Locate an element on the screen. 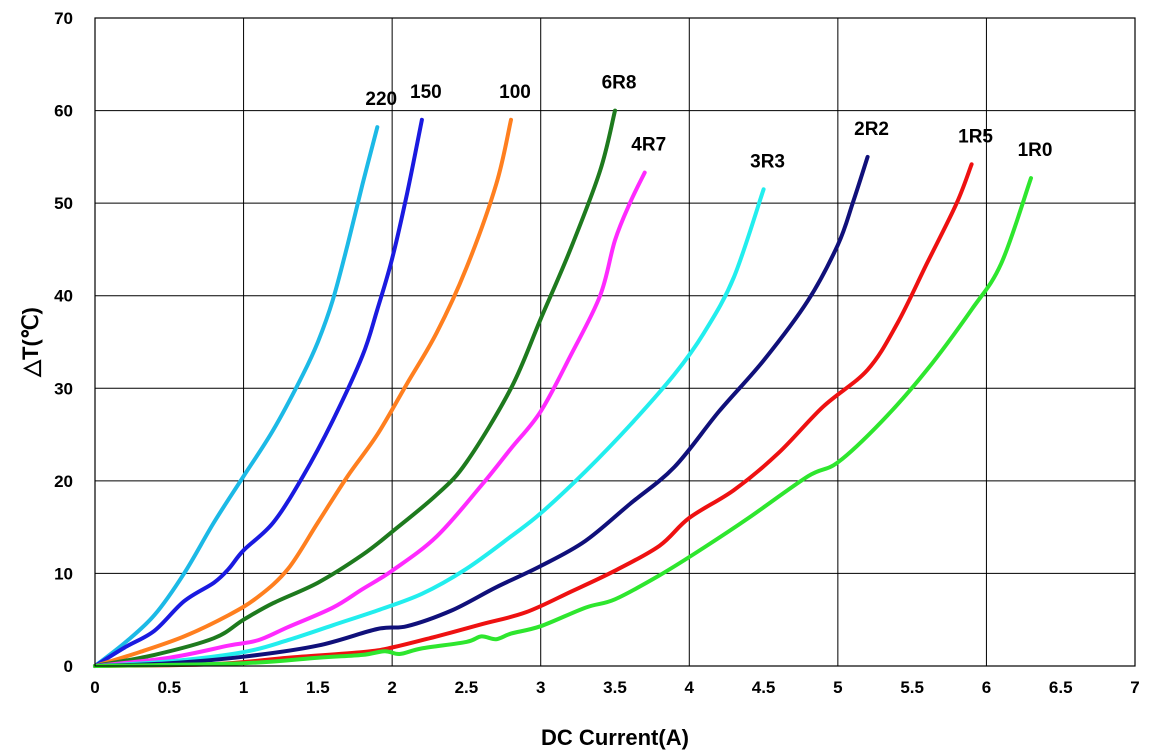 Image resolution: width=1152 pixels, height=753 pixels. series-label-2r2: 2R2 is located at coordinates (871, 129).